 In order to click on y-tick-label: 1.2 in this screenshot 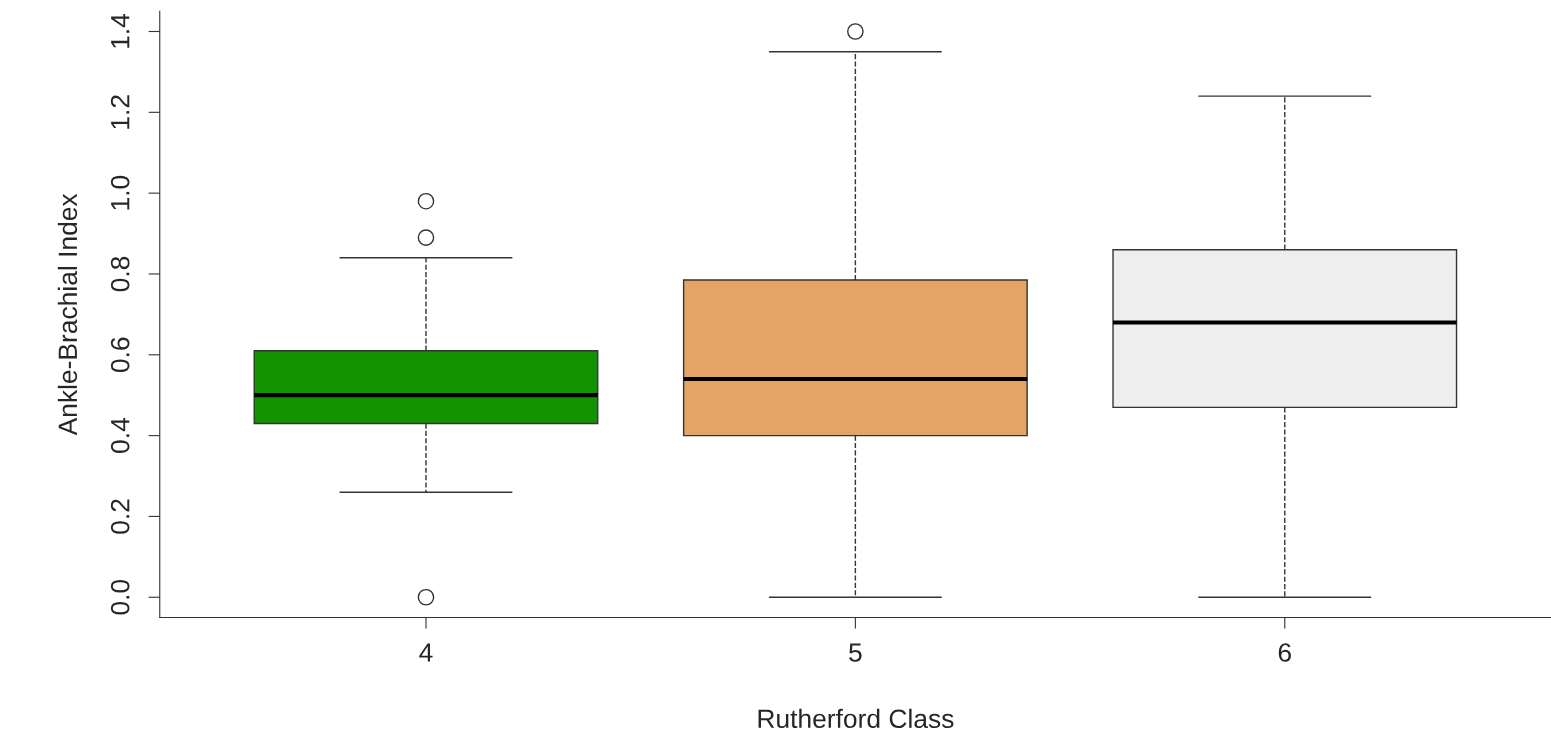, I will do `click(120, 112)`.